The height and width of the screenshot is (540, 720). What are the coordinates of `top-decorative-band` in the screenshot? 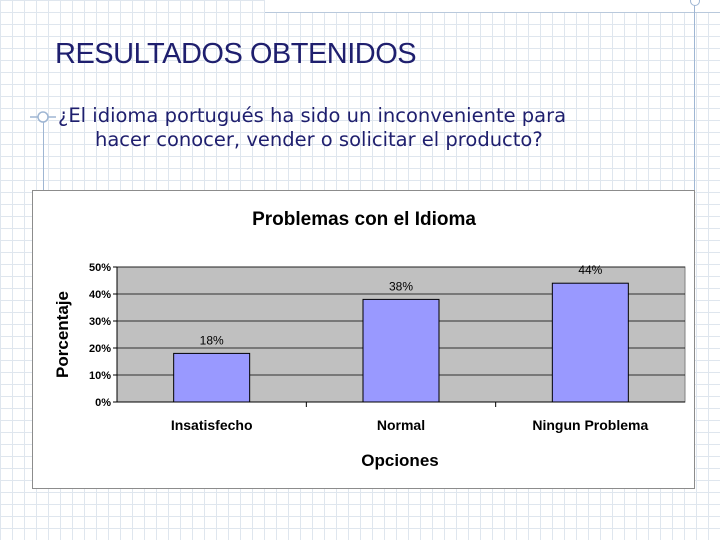 It's located at (492, 6).